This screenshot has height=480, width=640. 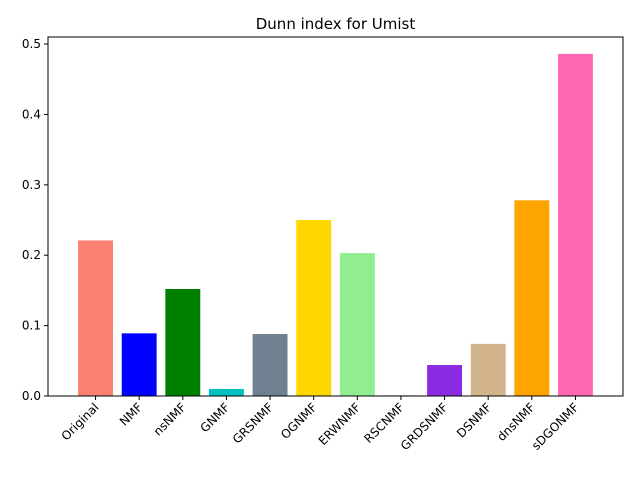 What do you see at coordinates (31, 44) in the screenshot?
I see `y-tick-label: 0.5` at bounding box center [31, 44].